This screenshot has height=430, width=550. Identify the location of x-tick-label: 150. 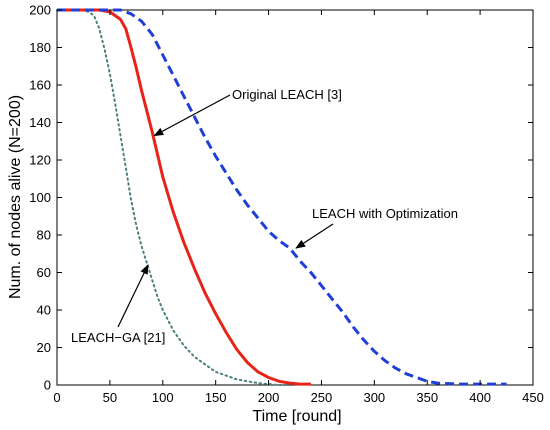
(216, 397).